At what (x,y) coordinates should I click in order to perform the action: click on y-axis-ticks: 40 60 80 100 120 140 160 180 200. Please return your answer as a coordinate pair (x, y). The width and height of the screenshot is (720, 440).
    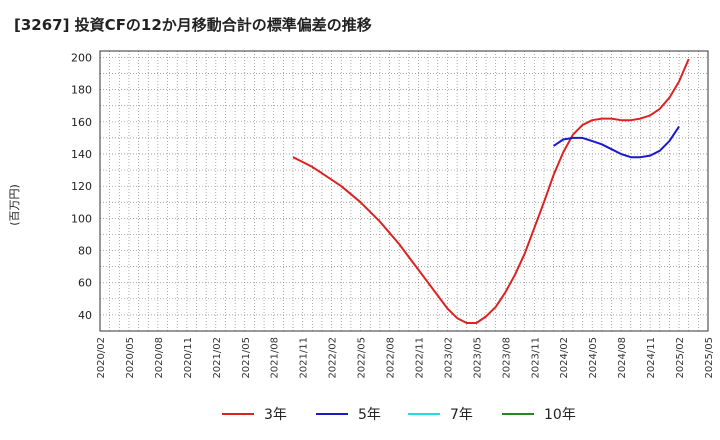
    Looking at the image, I should click on (81, 186).